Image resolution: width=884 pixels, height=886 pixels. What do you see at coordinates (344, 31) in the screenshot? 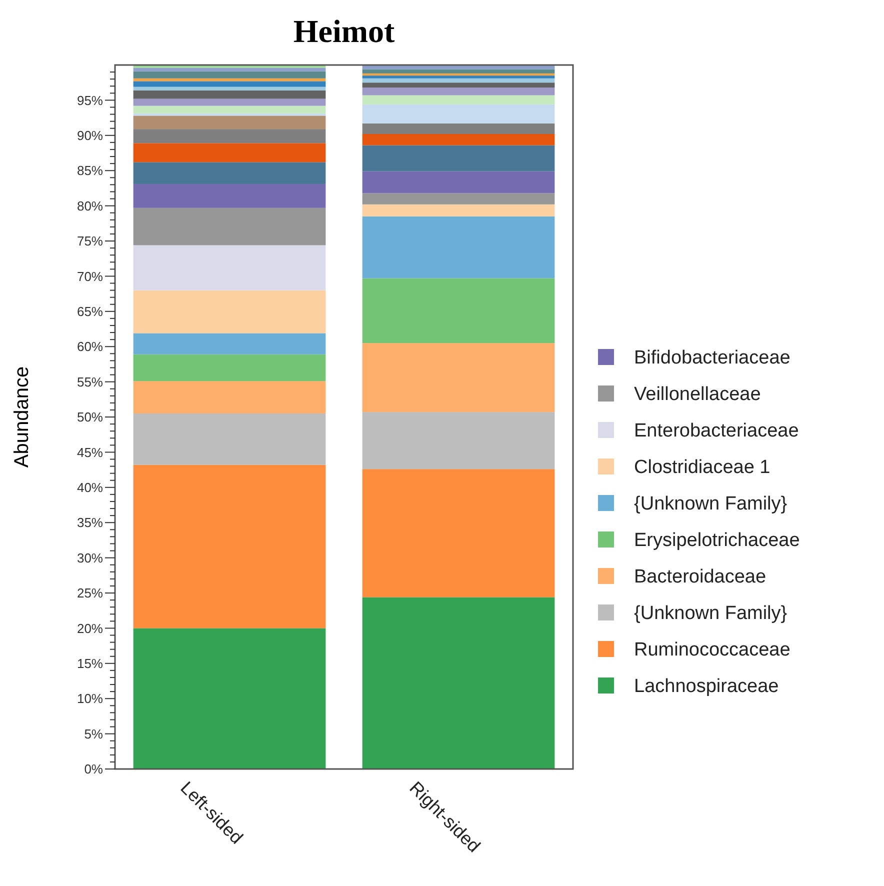
I see `chart-title: Heimot` at bounding box center [344, 31].